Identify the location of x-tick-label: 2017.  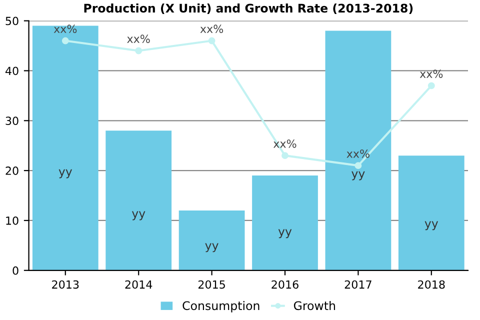
(358, 284).